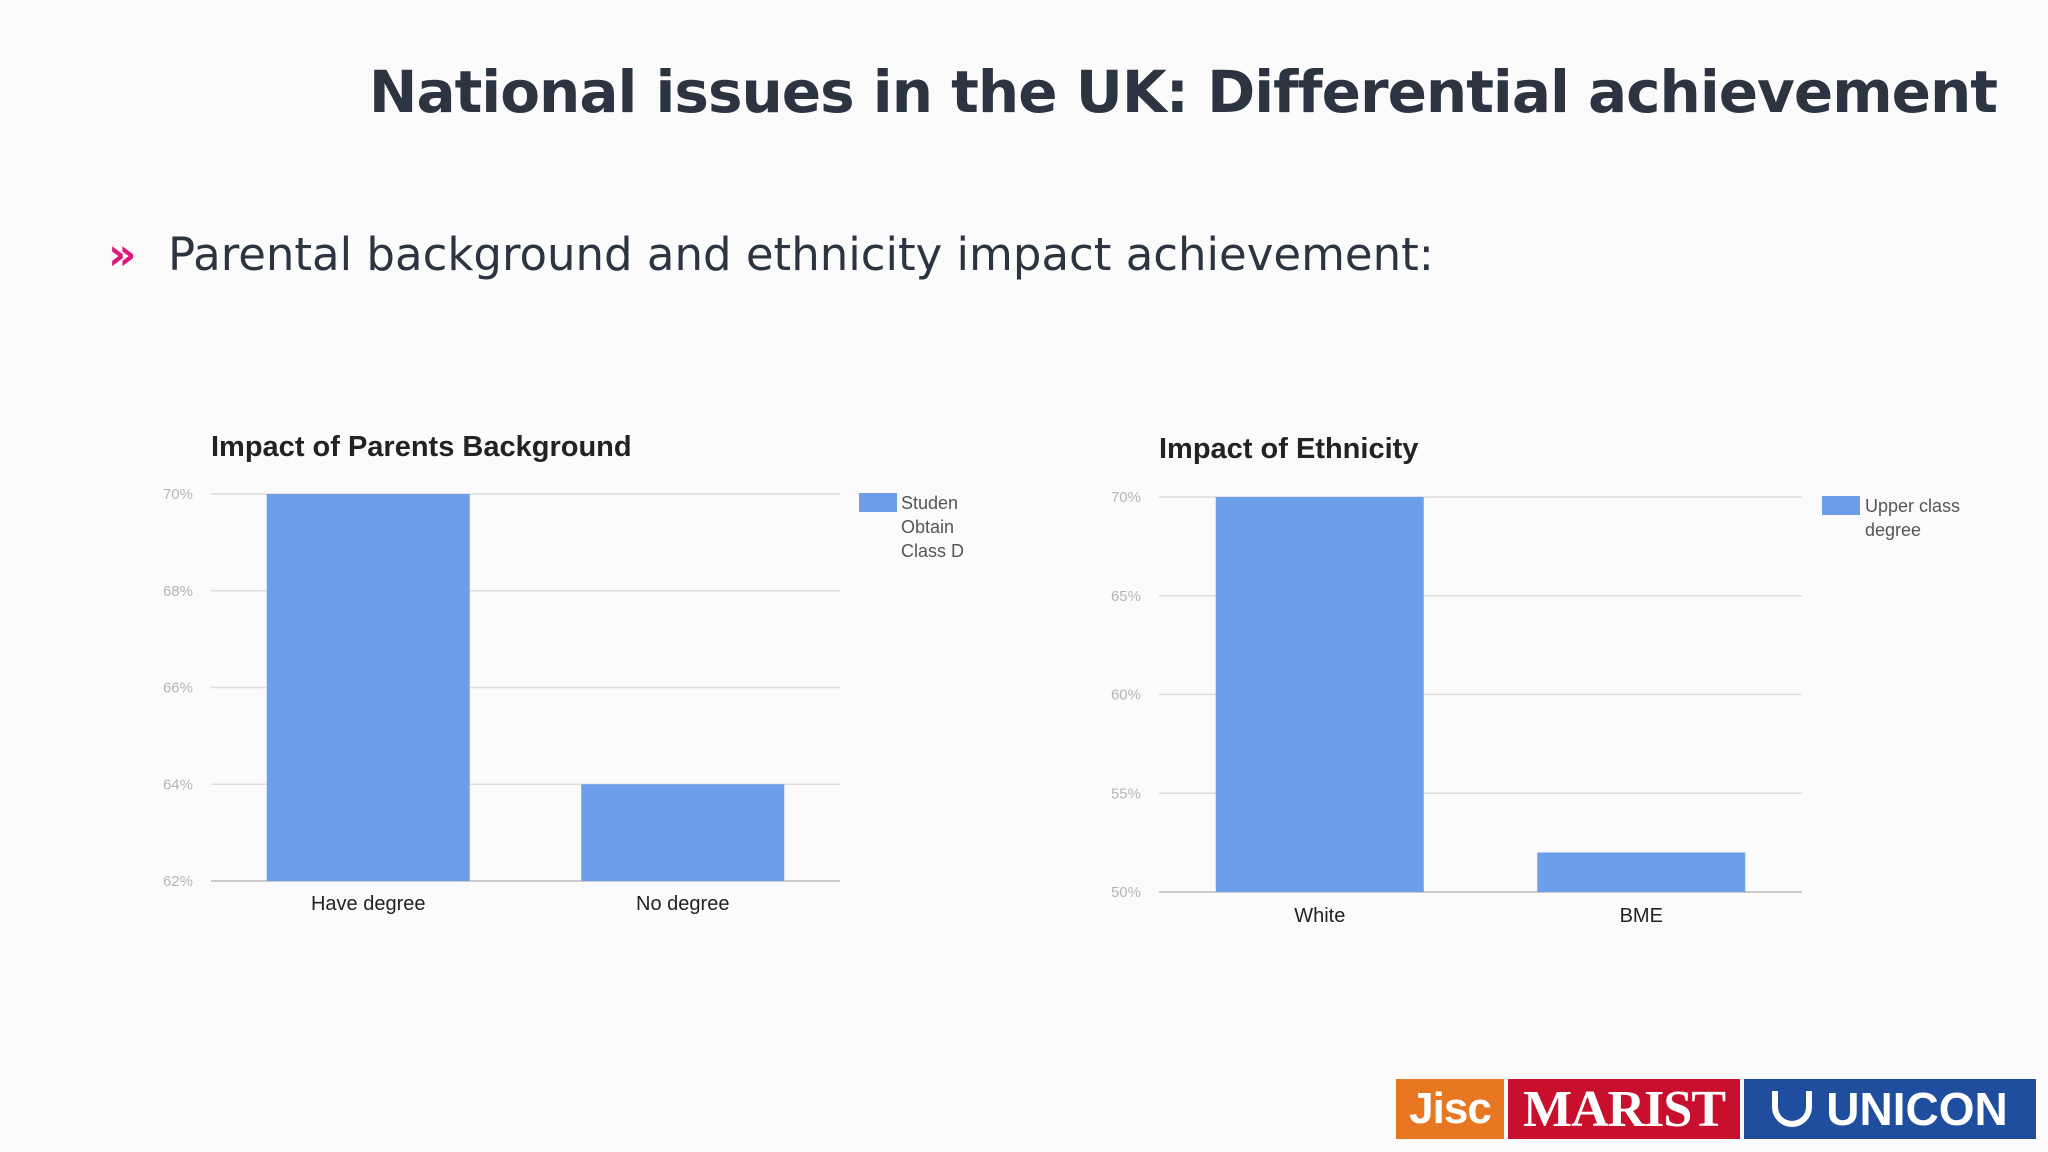  Describe the element at coordinates (1126, 695) in the screenshot. I see `y-tick-label: 60%` at that location.